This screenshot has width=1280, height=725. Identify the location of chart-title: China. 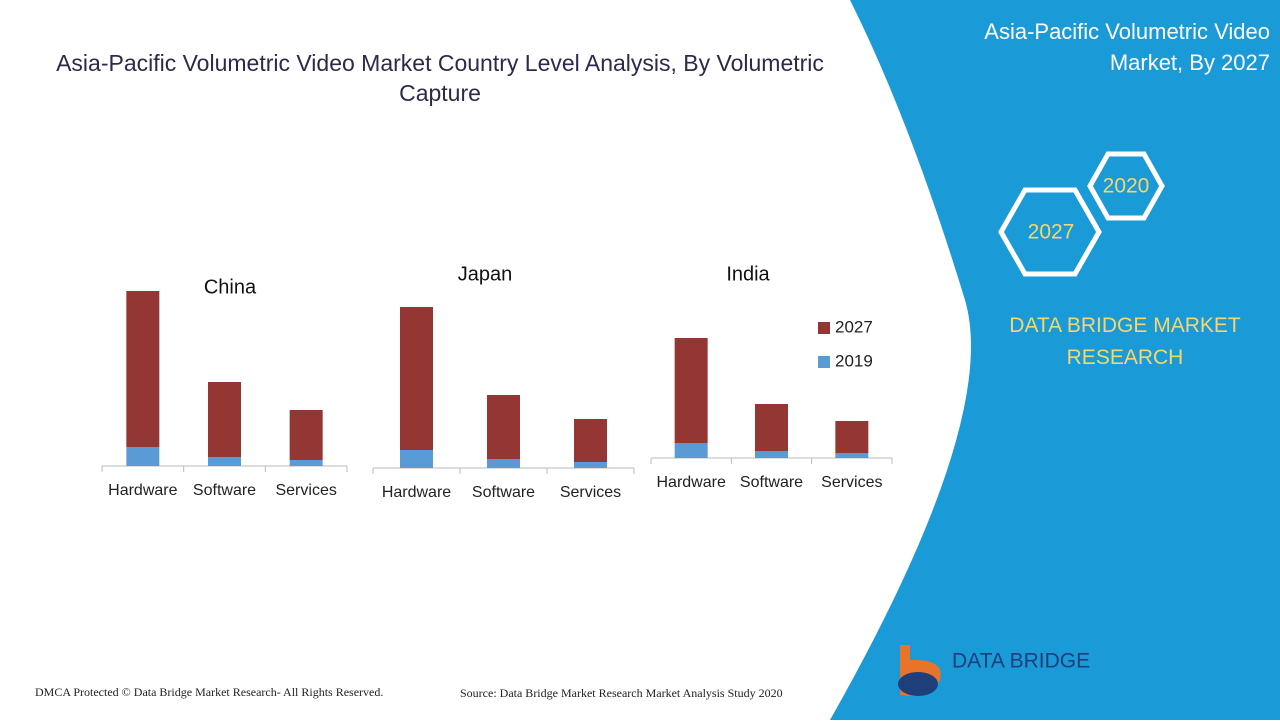
(230, 287).